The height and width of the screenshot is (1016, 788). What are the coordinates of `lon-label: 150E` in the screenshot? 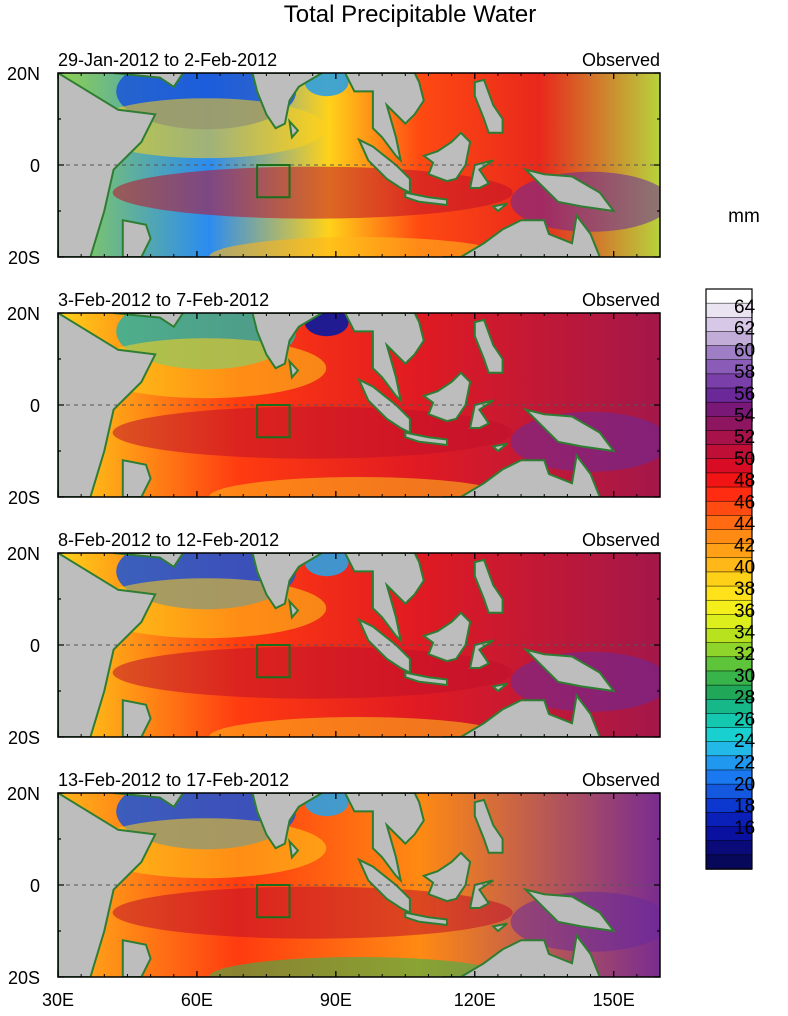 It's located at (614, 1000).